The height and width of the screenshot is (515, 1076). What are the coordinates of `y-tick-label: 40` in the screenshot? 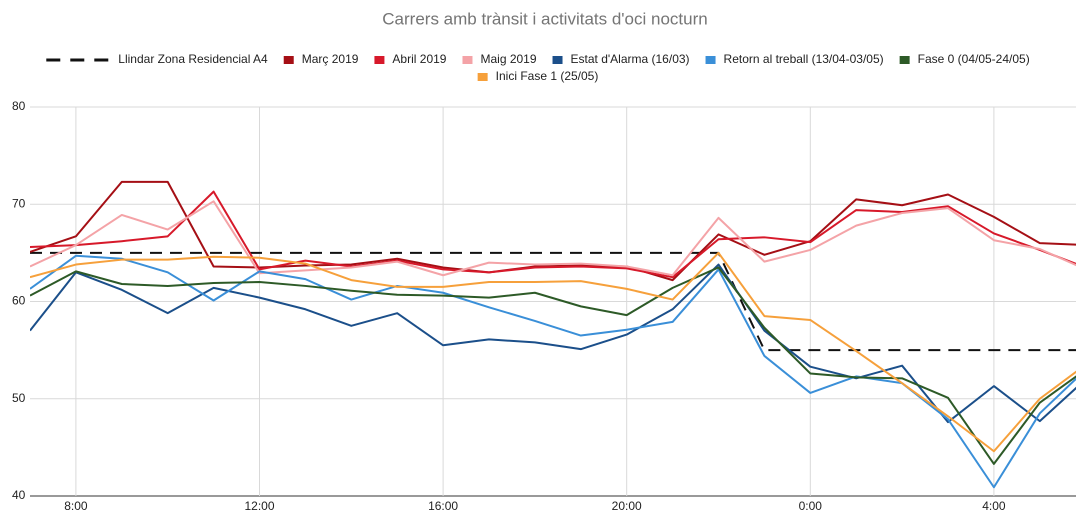 It's located at (19, 495).